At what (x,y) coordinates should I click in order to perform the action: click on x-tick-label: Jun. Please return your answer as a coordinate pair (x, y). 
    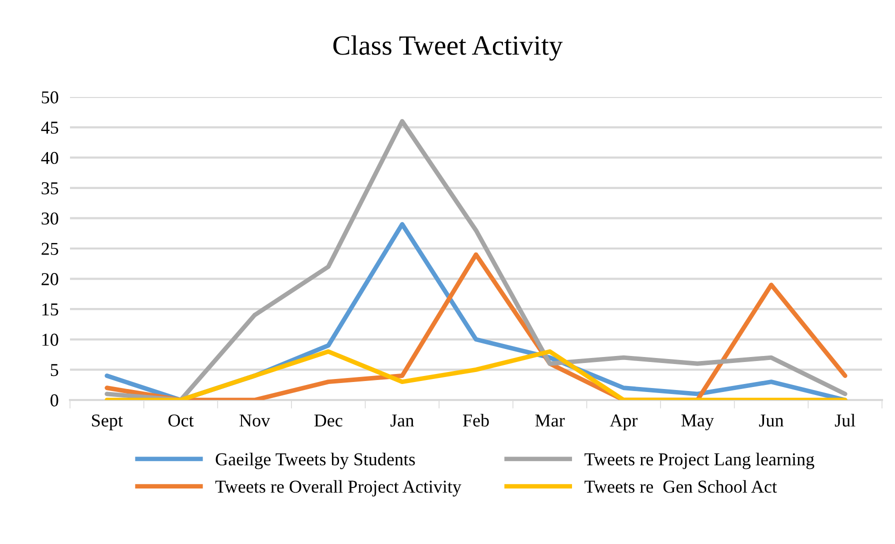
    Looking at the image, I should click on (771, 420).